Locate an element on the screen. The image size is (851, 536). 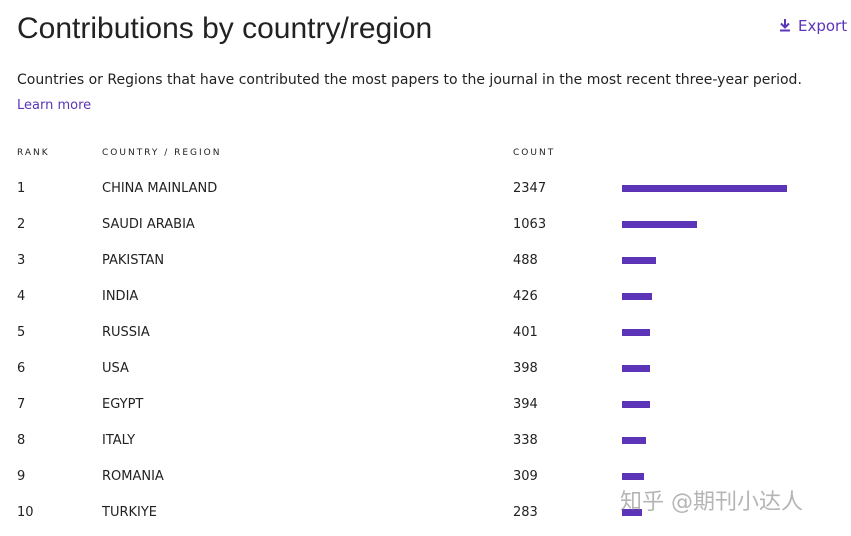
count: 401 is located at coordinates (525, 332).